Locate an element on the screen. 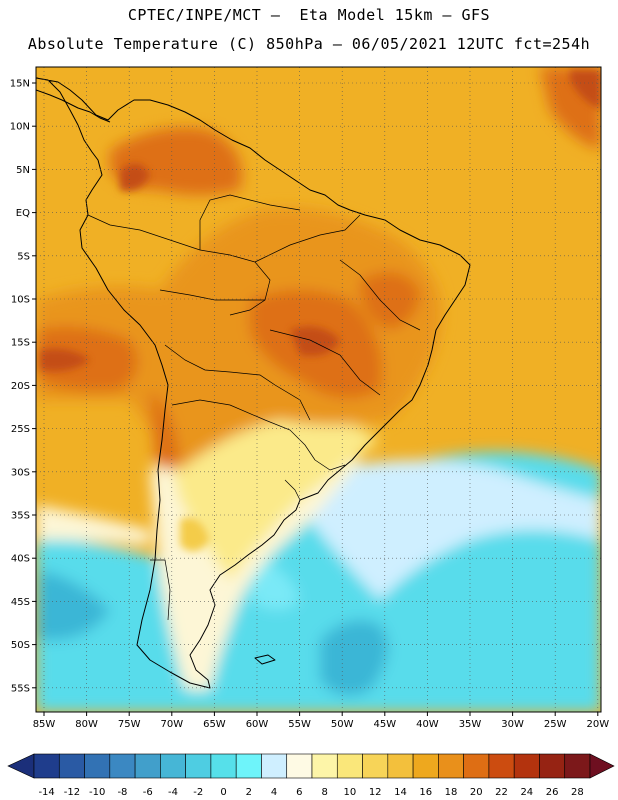 This screenshot has width=618, height=800. colorbar-label: 20 is located at coordinates (476, 792).